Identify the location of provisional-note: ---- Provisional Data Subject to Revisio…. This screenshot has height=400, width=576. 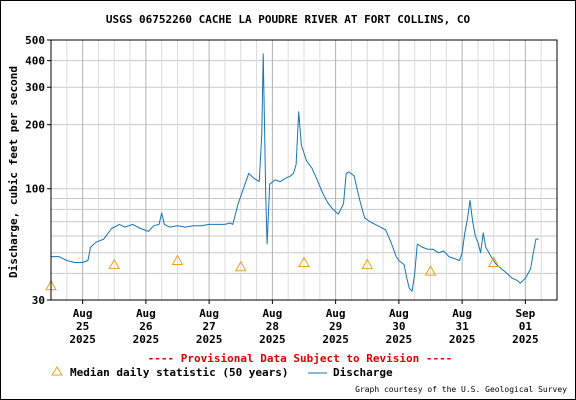
(300, 358).